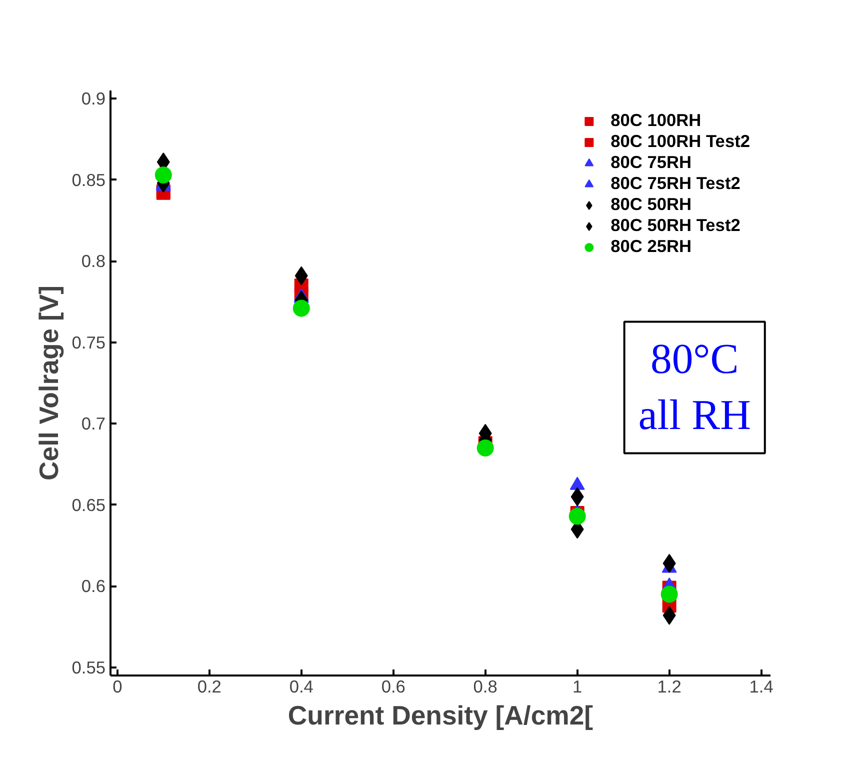  What do you see at coordinates (680, 141) in the screenshot?
I see `legend-label: 80C 100RH Test2` at bounding box center [680, 141].